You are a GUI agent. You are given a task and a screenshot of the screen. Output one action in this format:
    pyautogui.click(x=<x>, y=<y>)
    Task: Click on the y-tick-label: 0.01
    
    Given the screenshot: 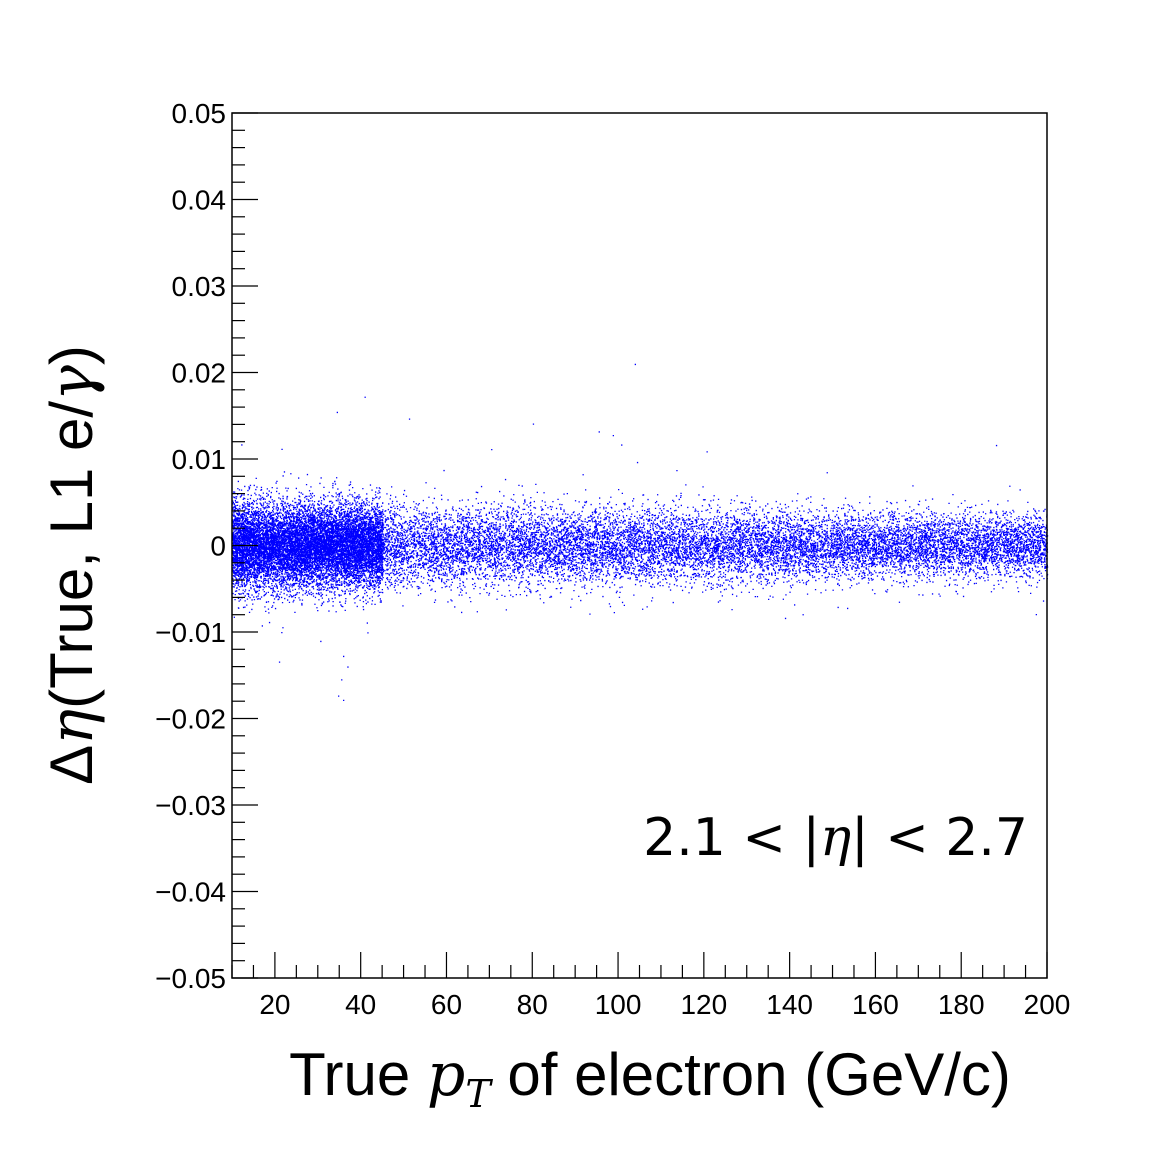 What is the action you would take?
    pyautogui.click(x=199, y=459)
    